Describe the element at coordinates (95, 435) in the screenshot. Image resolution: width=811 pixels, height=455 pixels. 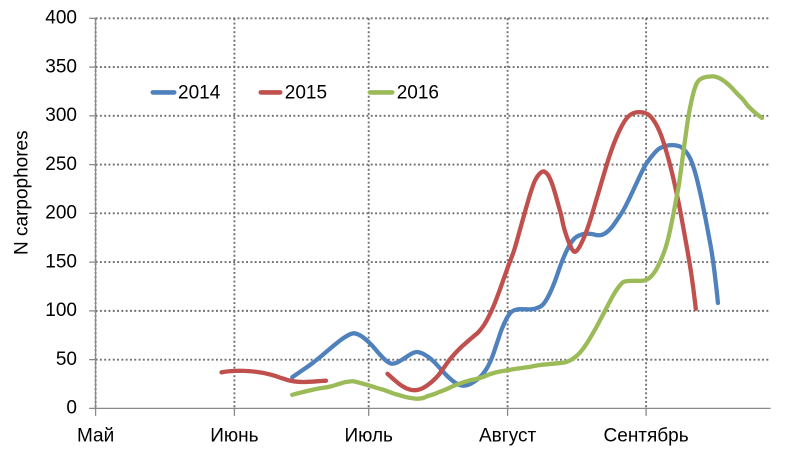
I see `svg-text: Май` at that location.